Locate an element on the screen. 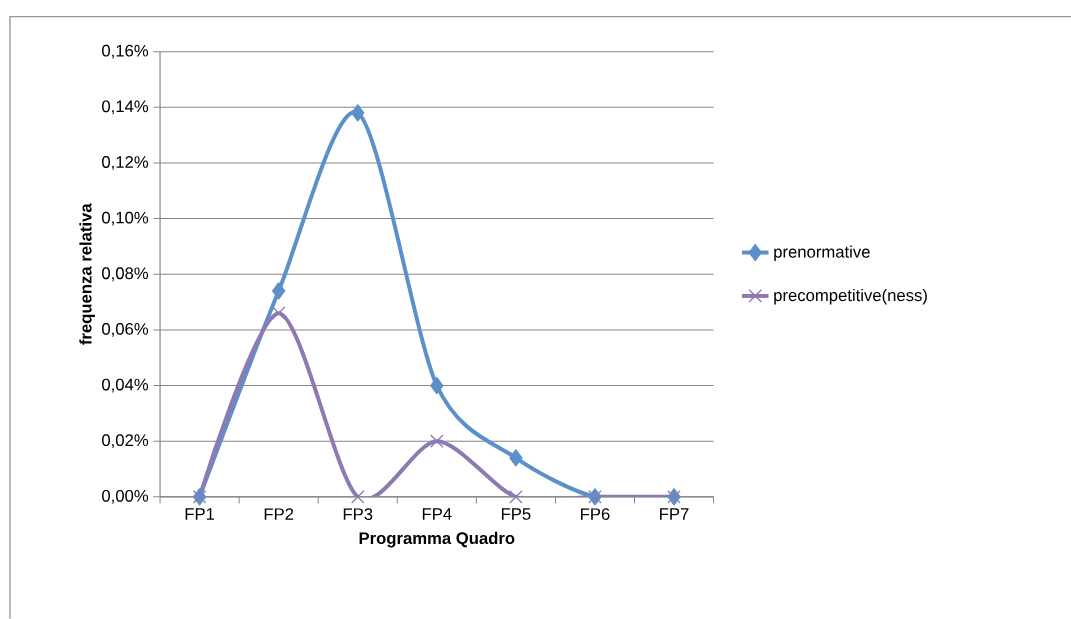  y-tick-label: 0,00% is located at coordinates (125, 497).